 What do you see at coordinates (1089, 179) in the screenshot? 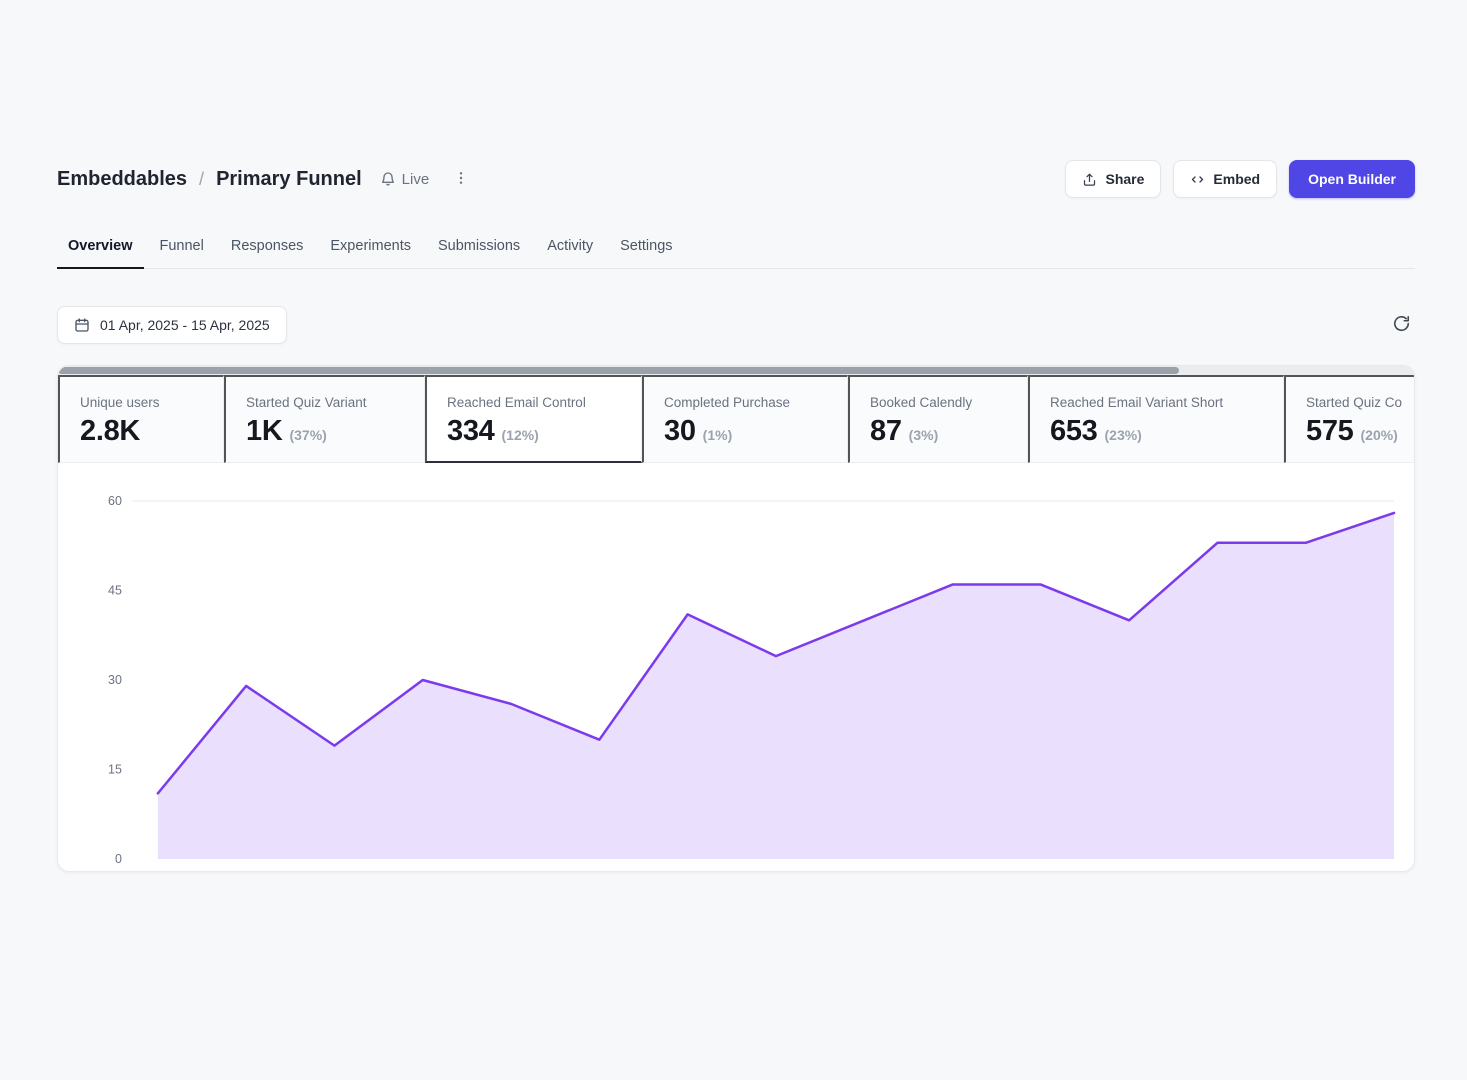
I see `share-icon` at bounding box center [1089, 179].